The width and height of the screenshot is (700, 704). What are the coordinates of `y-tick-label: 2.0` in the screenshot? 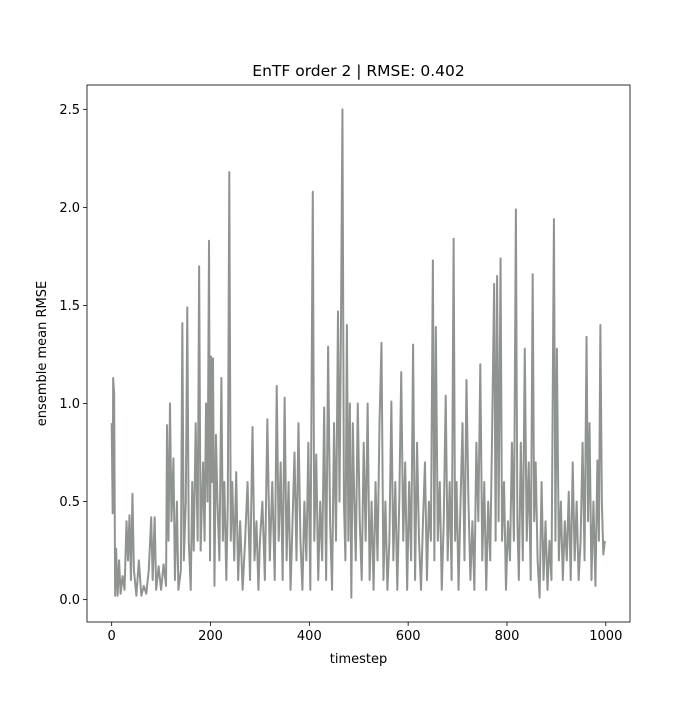 It's located at (69, 208).